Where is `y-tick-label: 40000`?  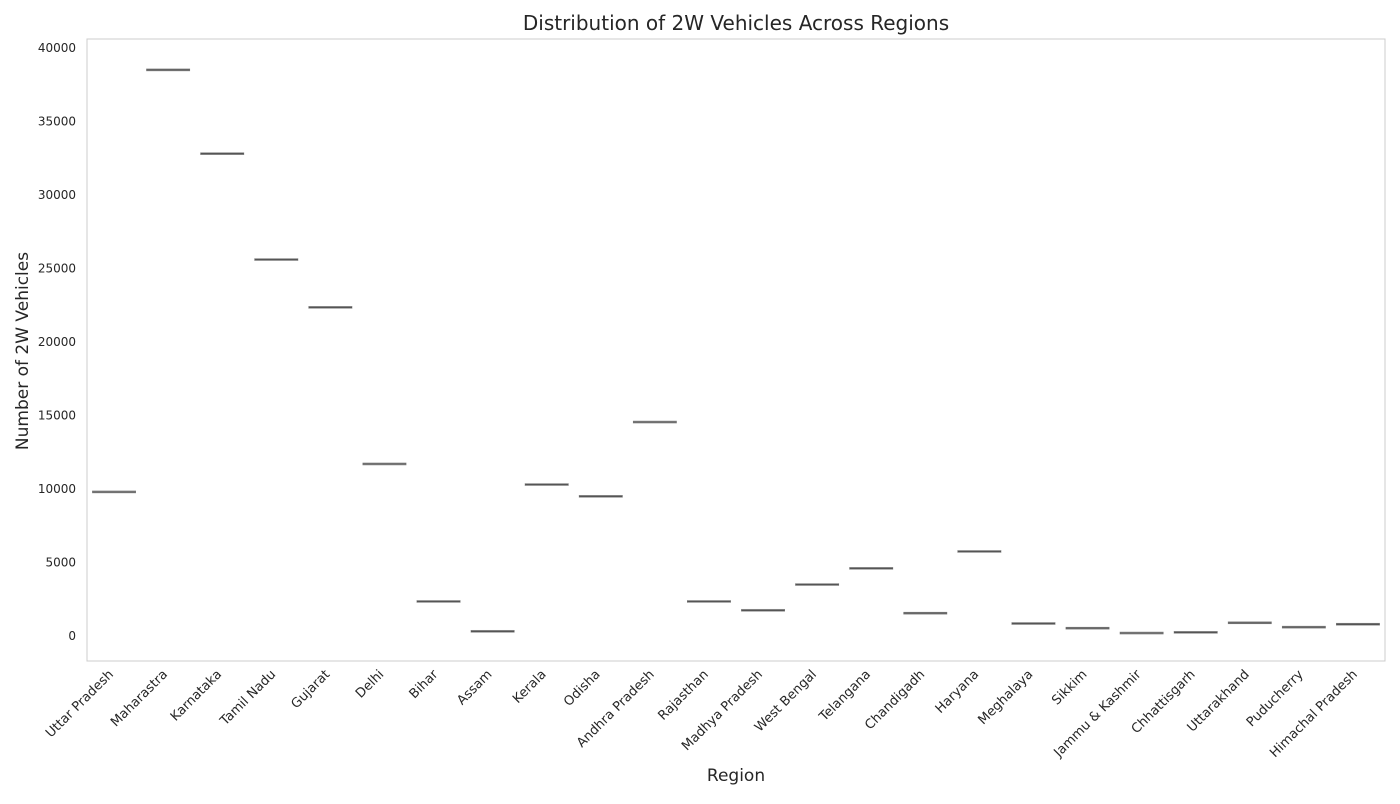 y-tick-label: 40000 is located at coordinates (57, 48).